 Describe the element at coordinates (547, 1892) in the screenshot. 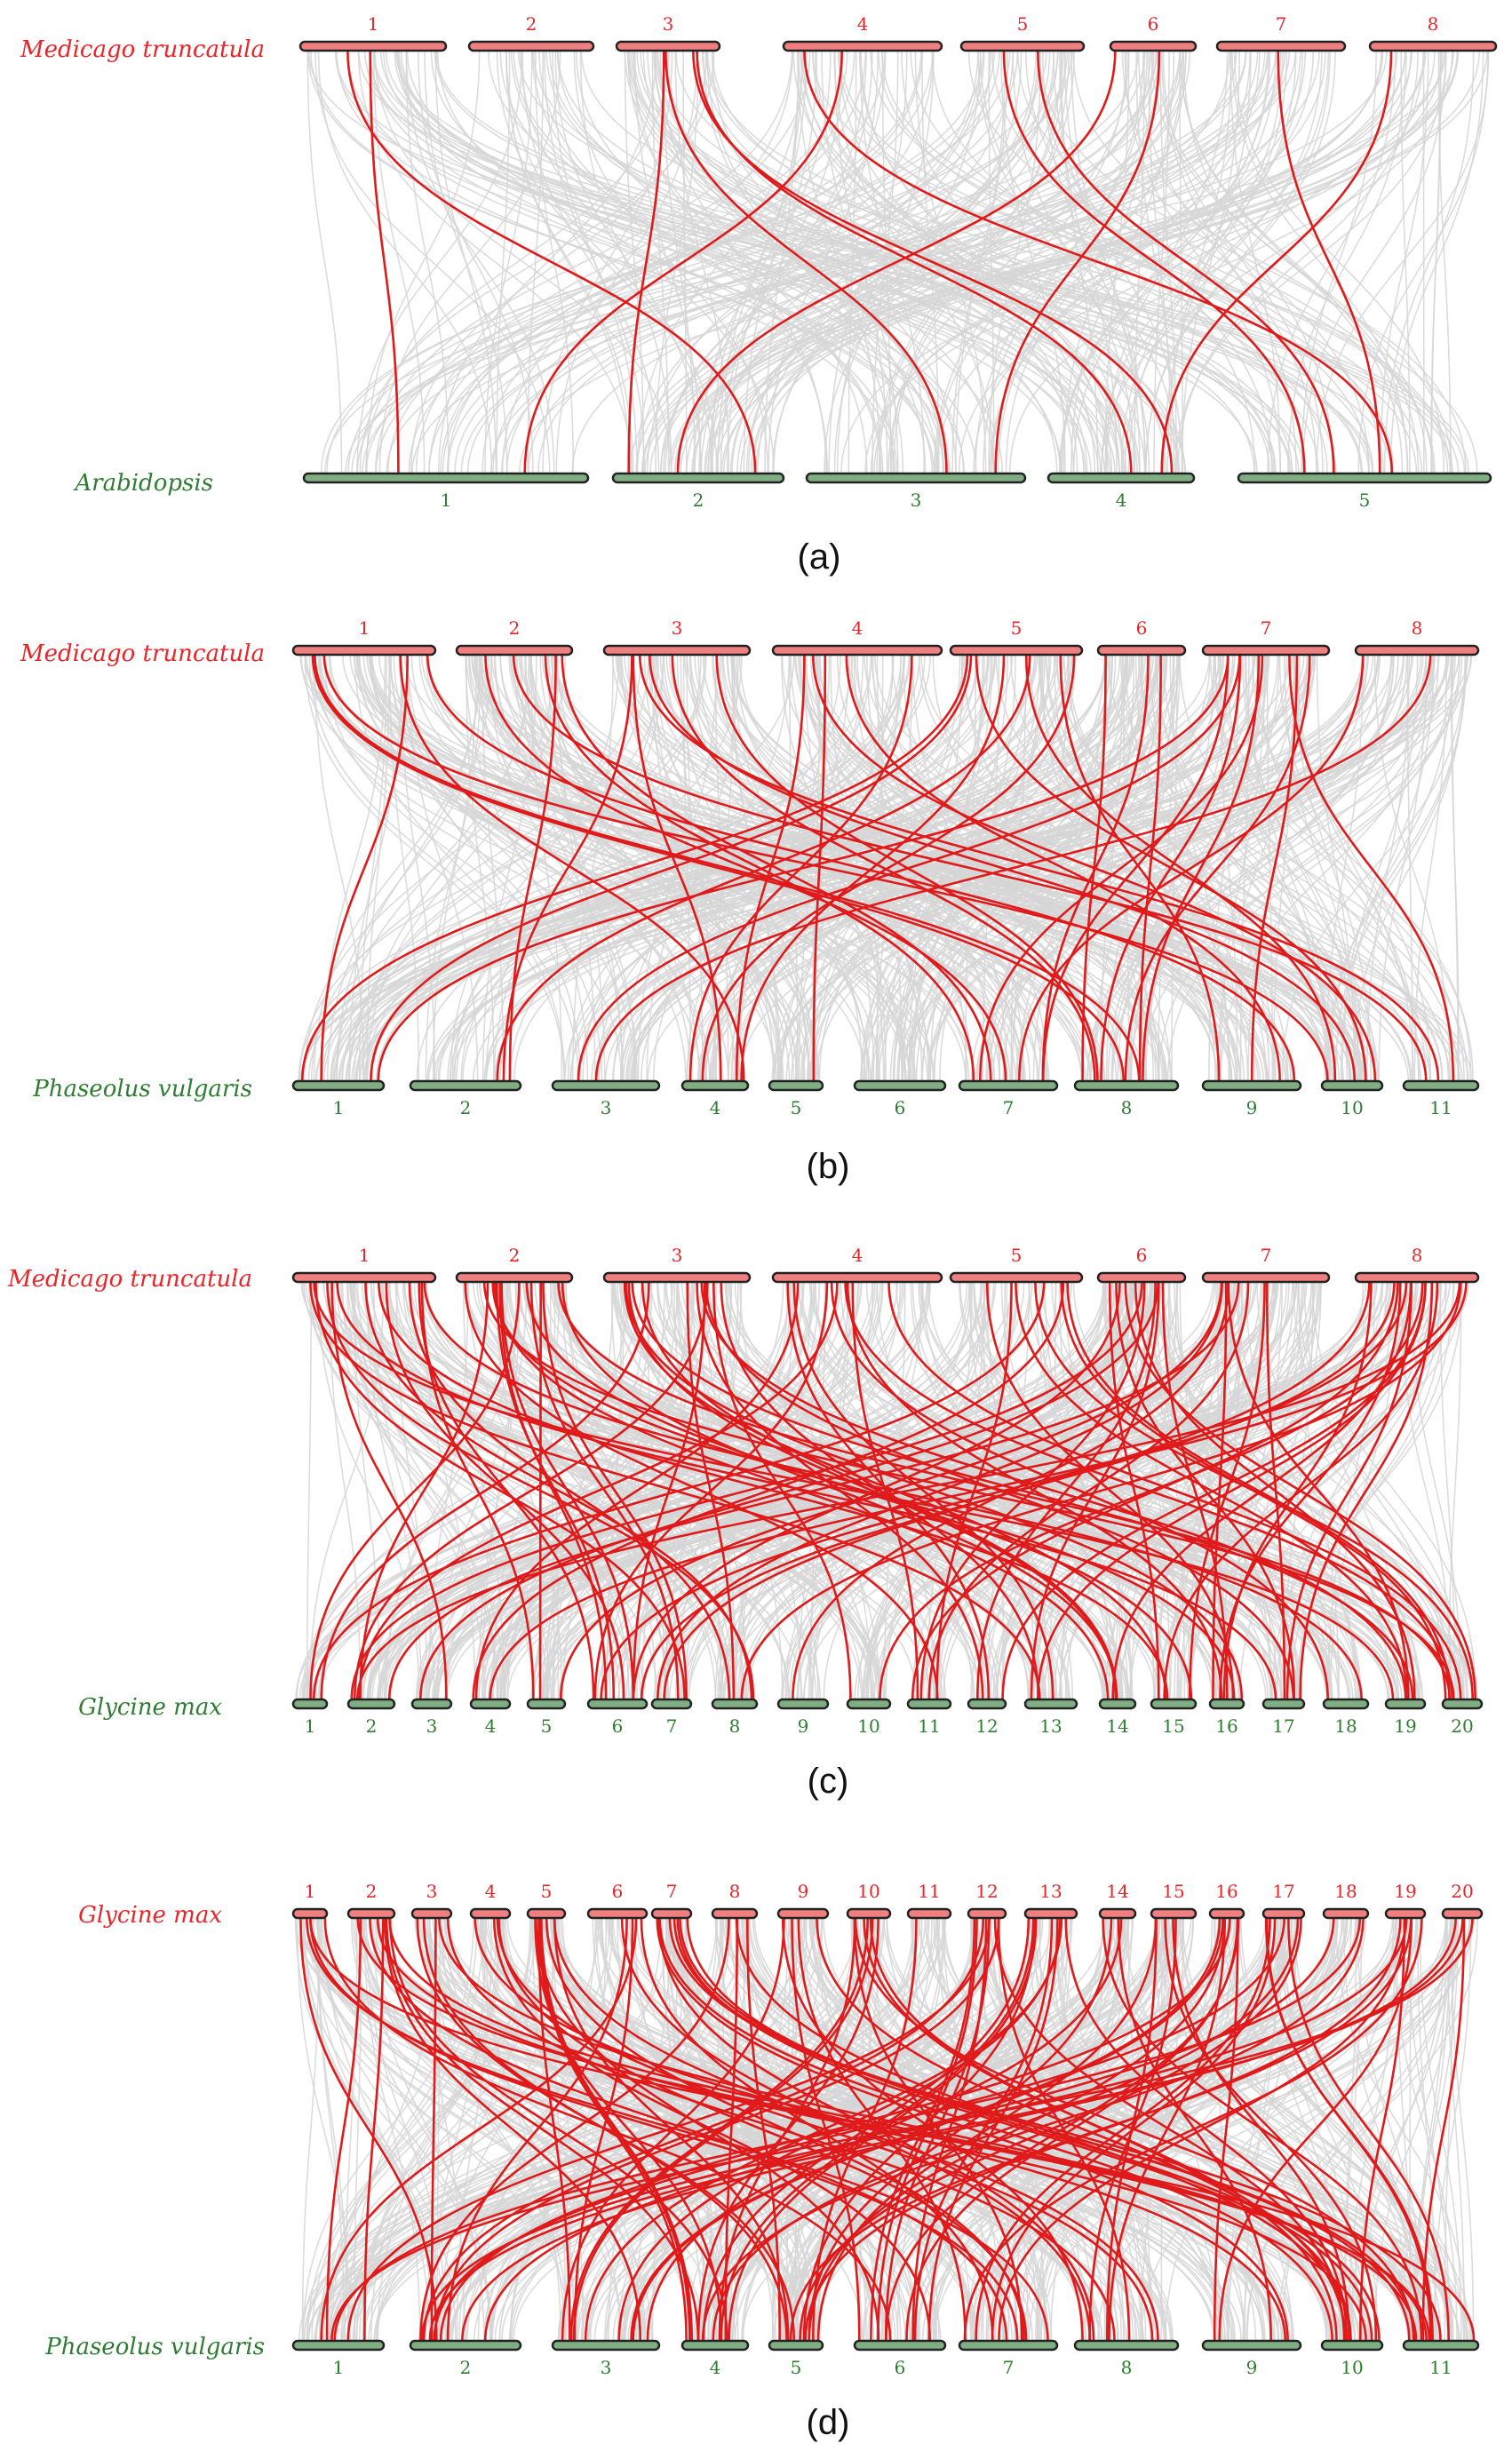

I see `top-chromosome-label: 5` at that location.